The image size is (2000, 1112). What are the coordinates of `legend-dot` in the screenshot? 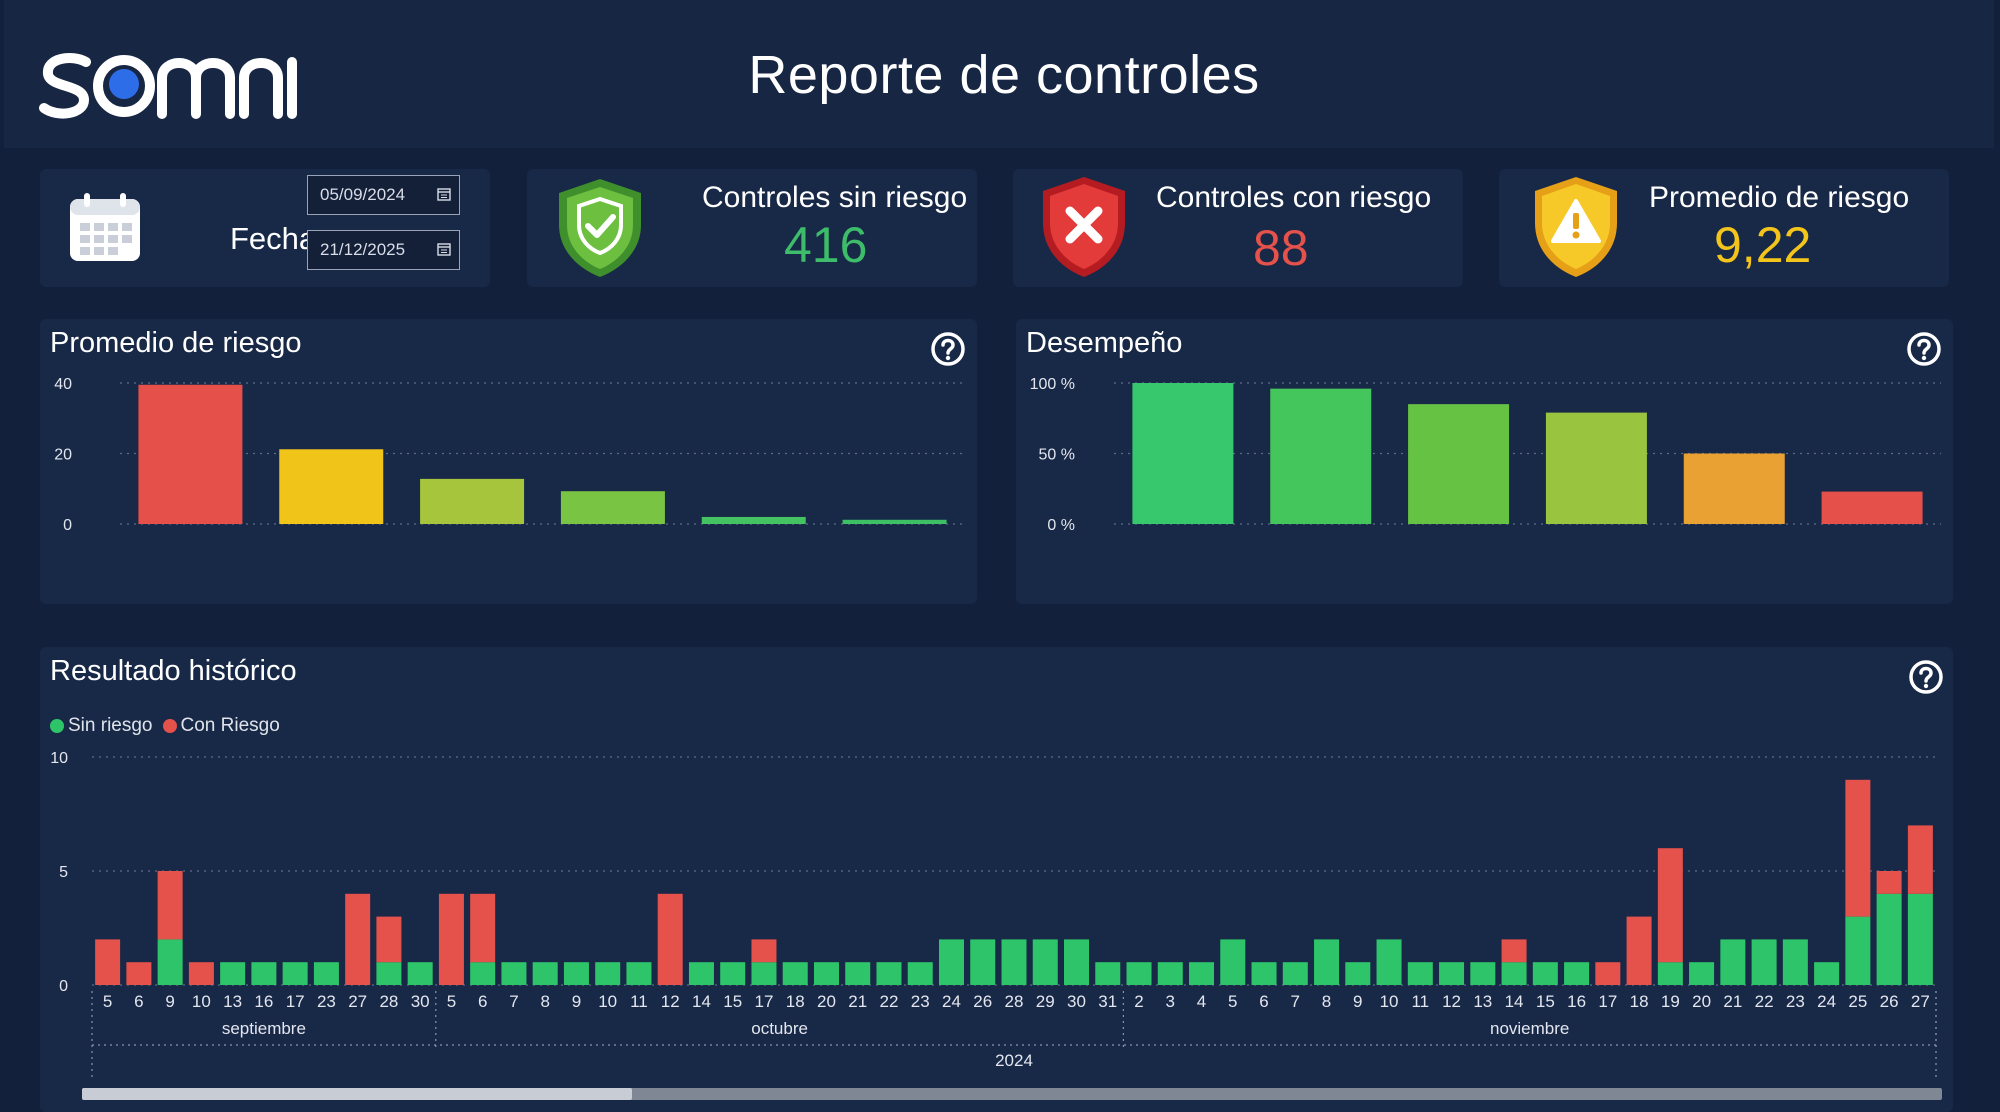 It's located at (169, 726).